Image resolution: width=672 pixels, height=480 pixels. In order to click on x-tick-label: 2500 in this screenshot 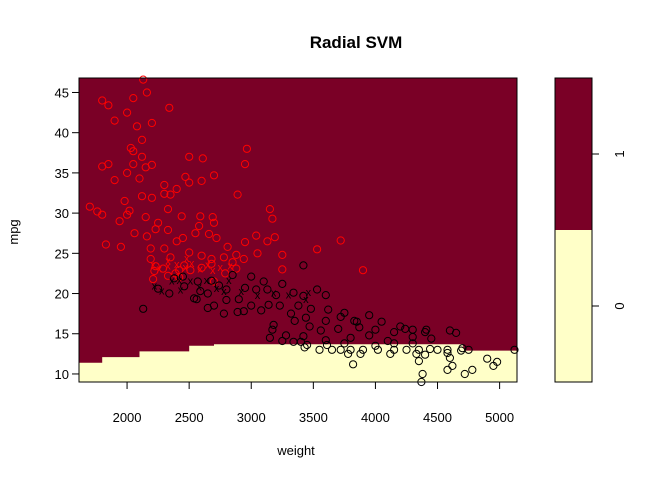, I will do `click(189, 417)`.